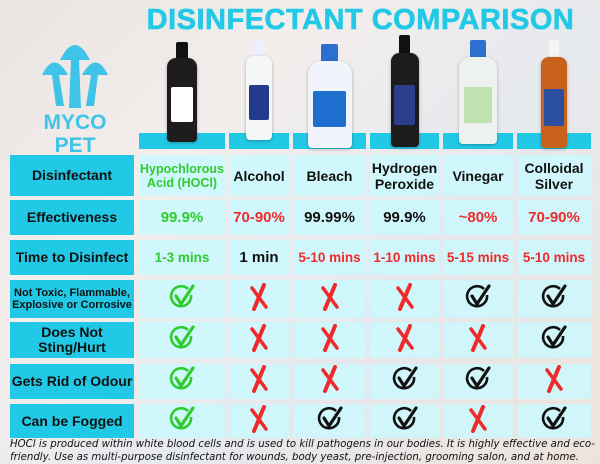 The image size is (600, 464). What do you see at coordinates (329, 175) in the screenshot?
I see `product-name: Bleach` at bounding box center [329, 175].